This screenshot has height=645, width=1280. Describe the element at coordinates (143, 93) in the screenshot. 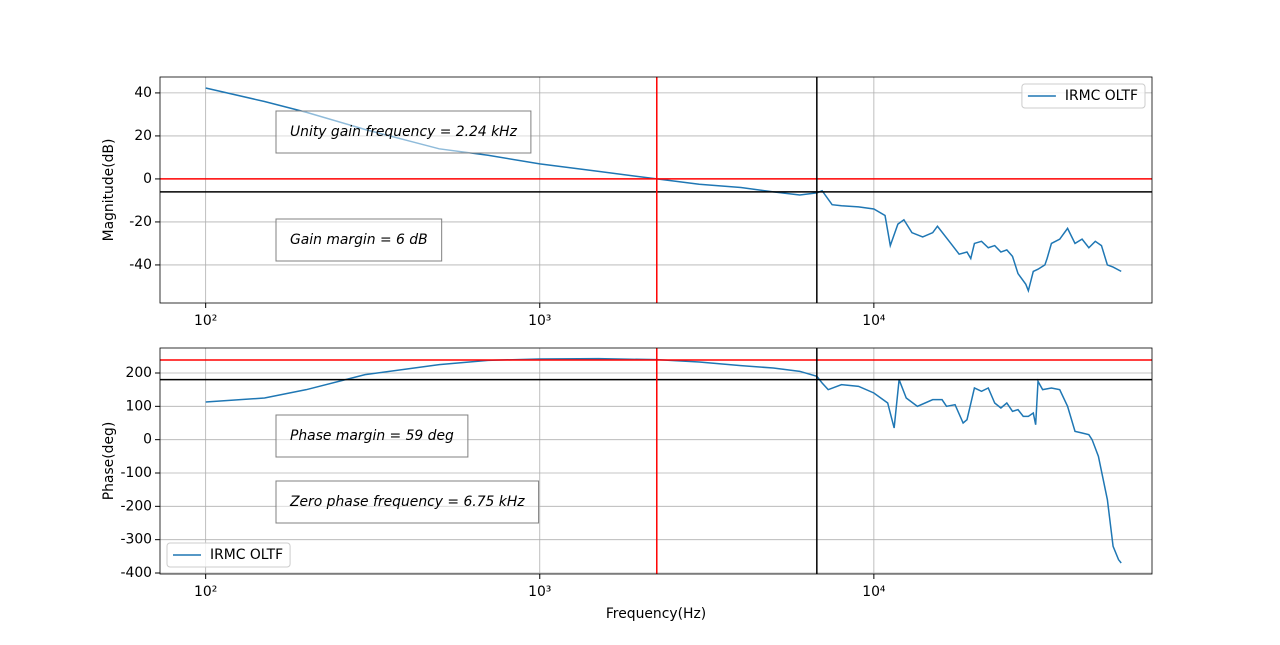

I see `y-tick-label: 40` at that location.